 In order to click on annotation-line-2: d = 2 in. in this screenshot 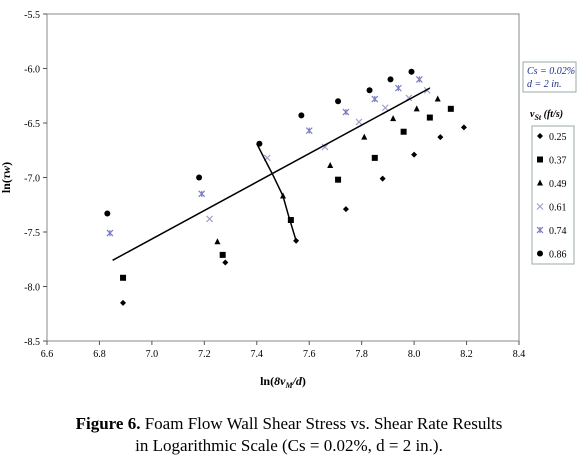, I will do `click(544, 84)`.